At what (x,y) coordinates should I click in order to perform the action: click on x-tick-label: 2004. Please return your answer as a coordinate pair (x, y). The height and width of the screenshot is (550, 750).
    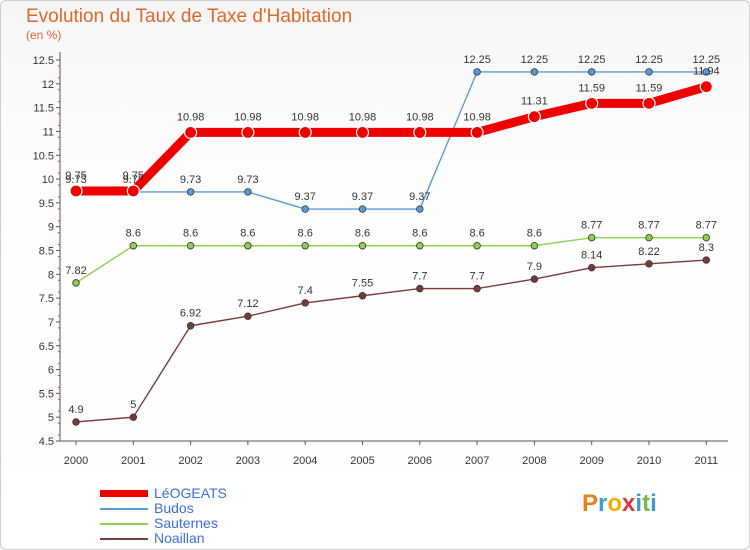
    Looking at the image, I should click on (305, 461).